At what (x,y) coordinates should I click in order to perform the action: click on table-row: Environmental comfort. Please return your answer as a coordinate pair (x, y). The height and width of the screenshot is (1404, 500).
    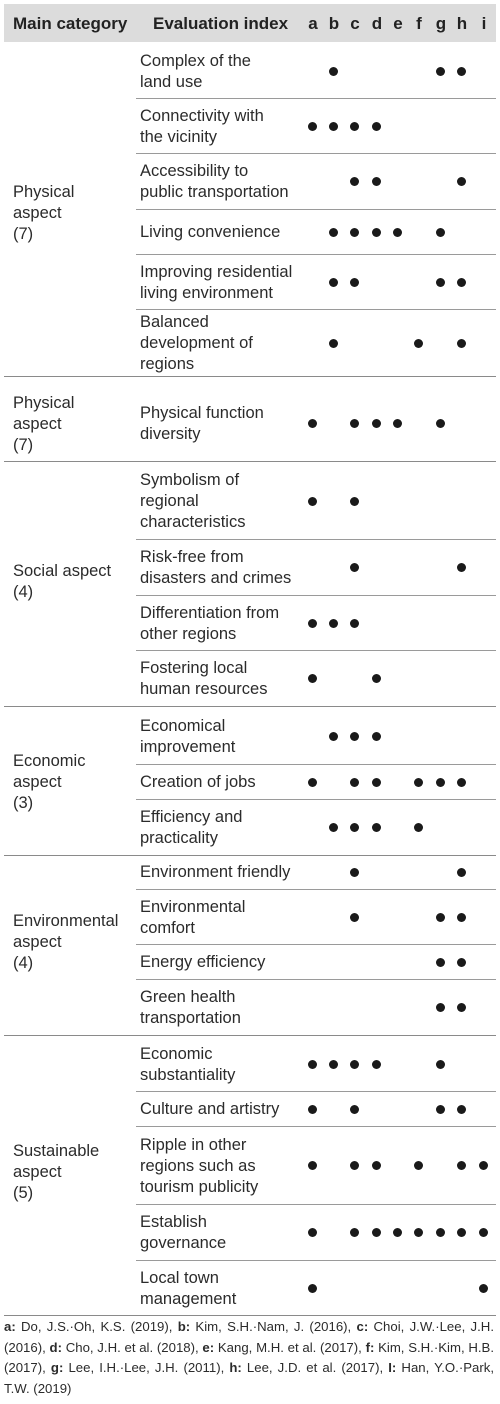
    Looking at the image, I should click on (316, 917).